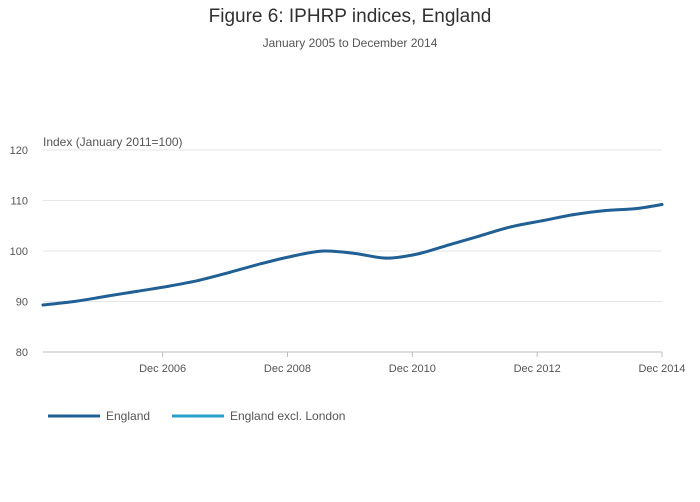 This screenshot has height=502, width=700. What do you see at coordinates (22, 303) in the screenshot?
I see `y-tick-label: 90` at bounding box center [22, 303].